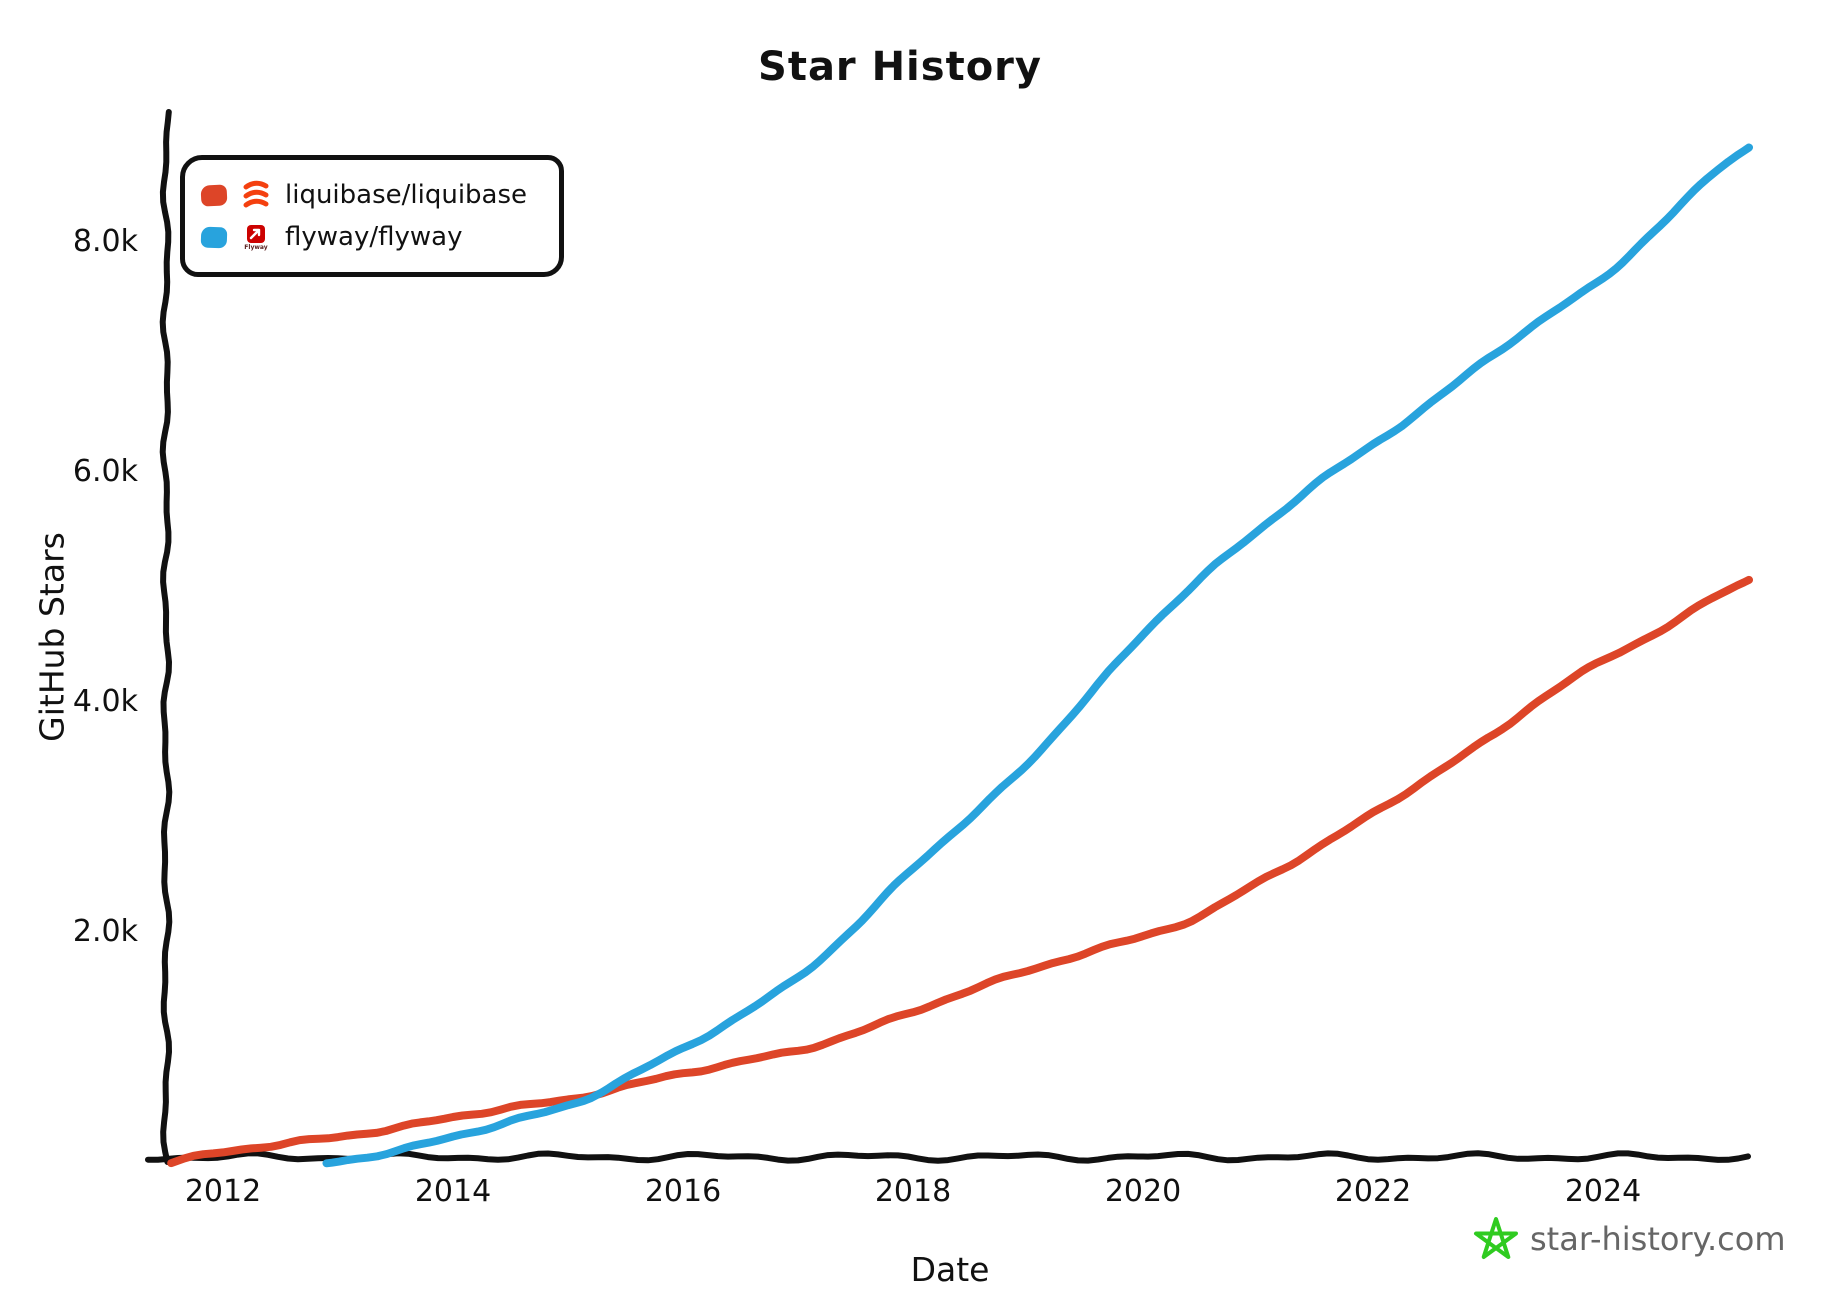 The width and height of the screenshot is (1832, 1308). I want to click on star-icon, so click(1496, 1238).